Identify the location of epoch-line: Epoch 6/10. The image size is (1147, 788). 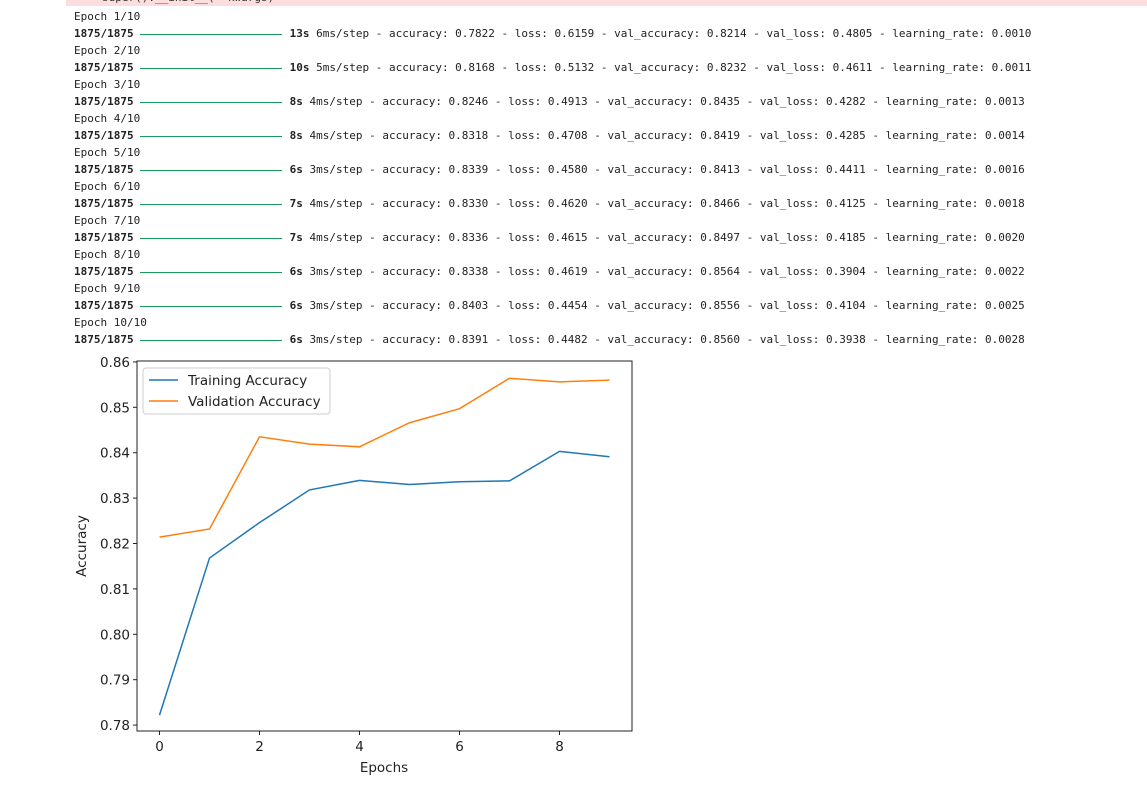
(107, 186).